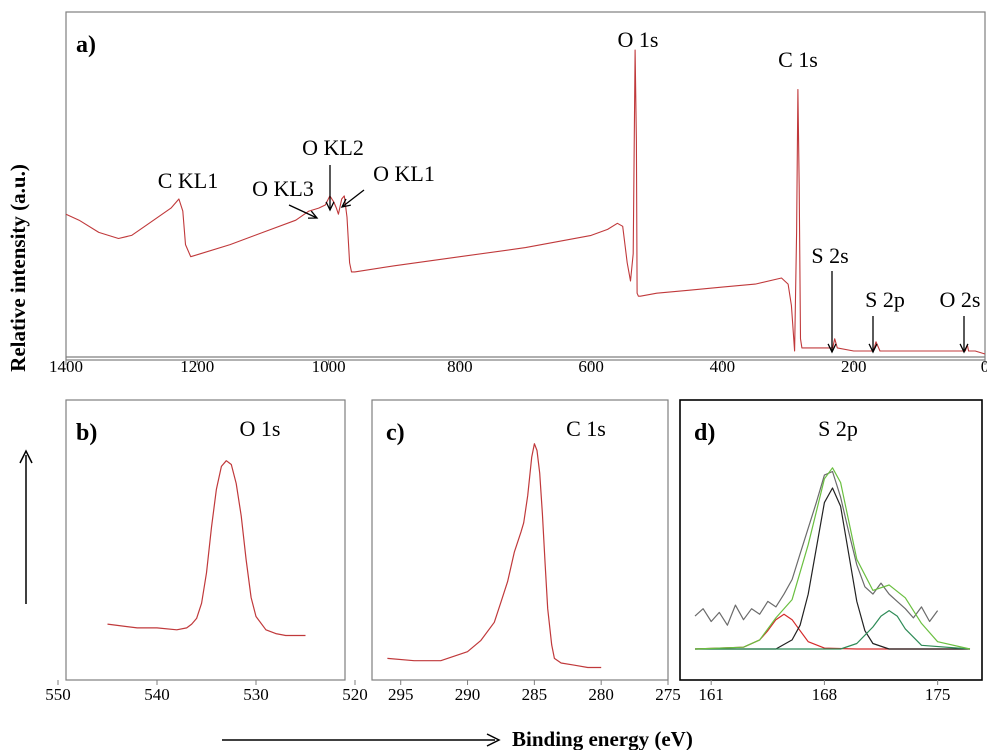  Describe the element at coordinates (86, 433) in the screenshot. I see `panel-label: b)` at that location.